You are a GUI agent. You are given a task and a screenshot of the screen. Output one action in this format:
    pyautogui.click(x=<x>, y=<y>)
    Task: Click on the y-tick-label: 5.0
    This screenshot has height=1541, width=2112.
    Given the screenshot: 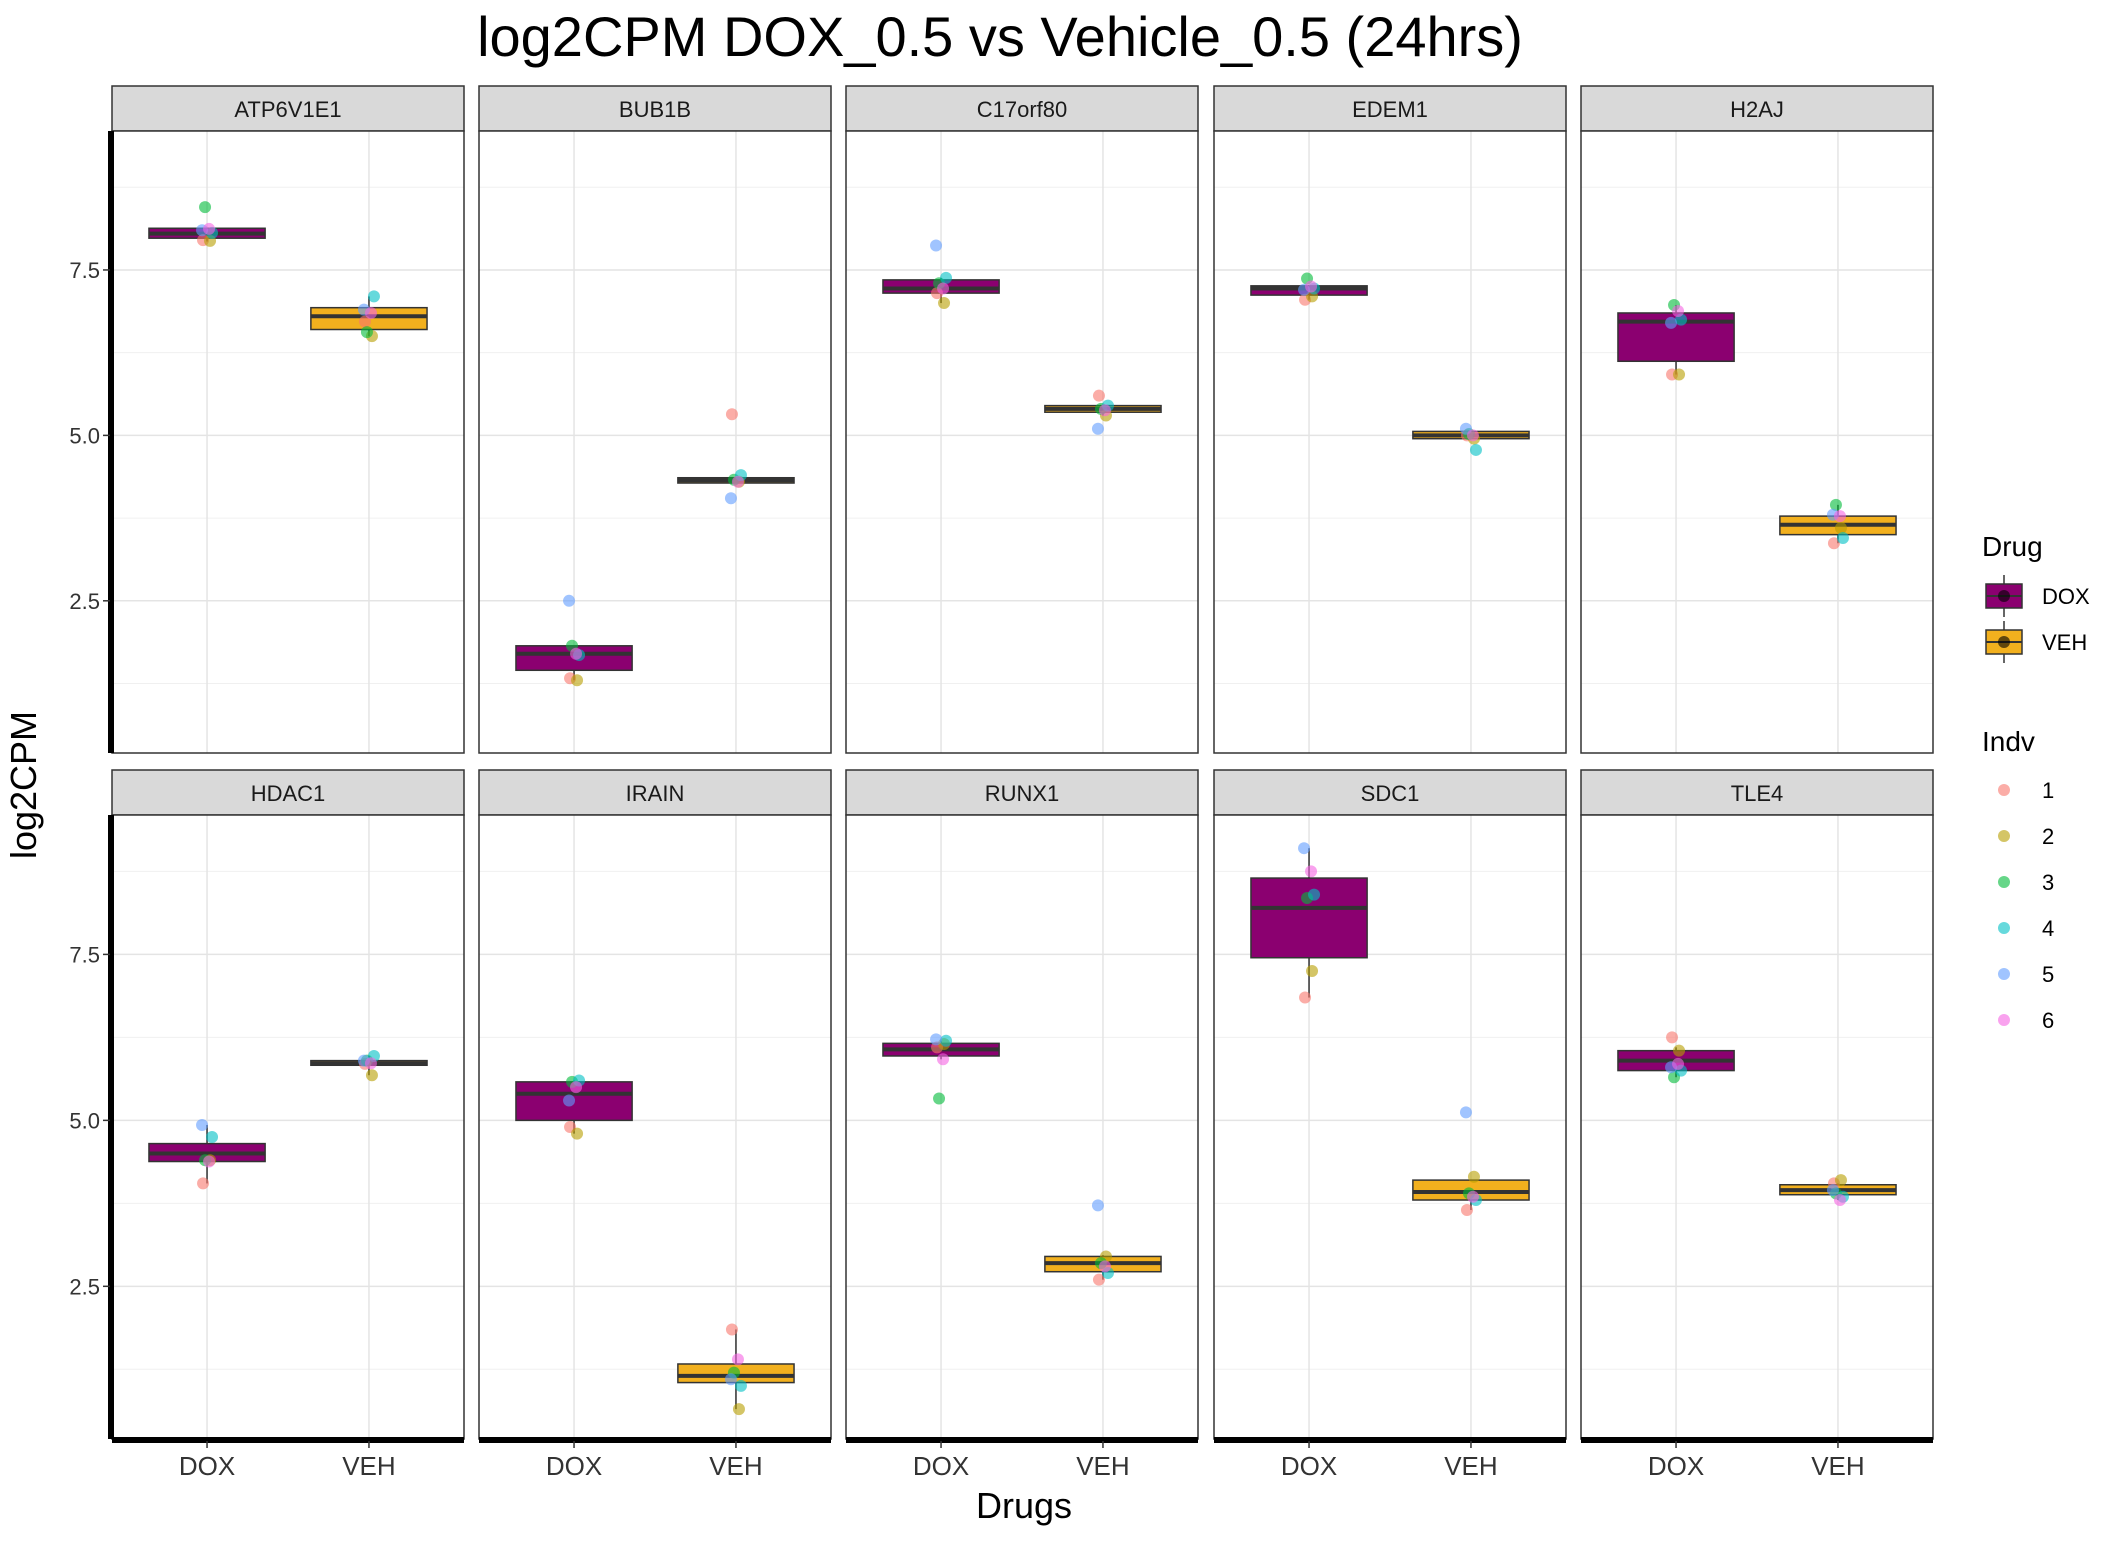 What is the action you would take?
    pyautogui.click(x=84, y=1120)
    